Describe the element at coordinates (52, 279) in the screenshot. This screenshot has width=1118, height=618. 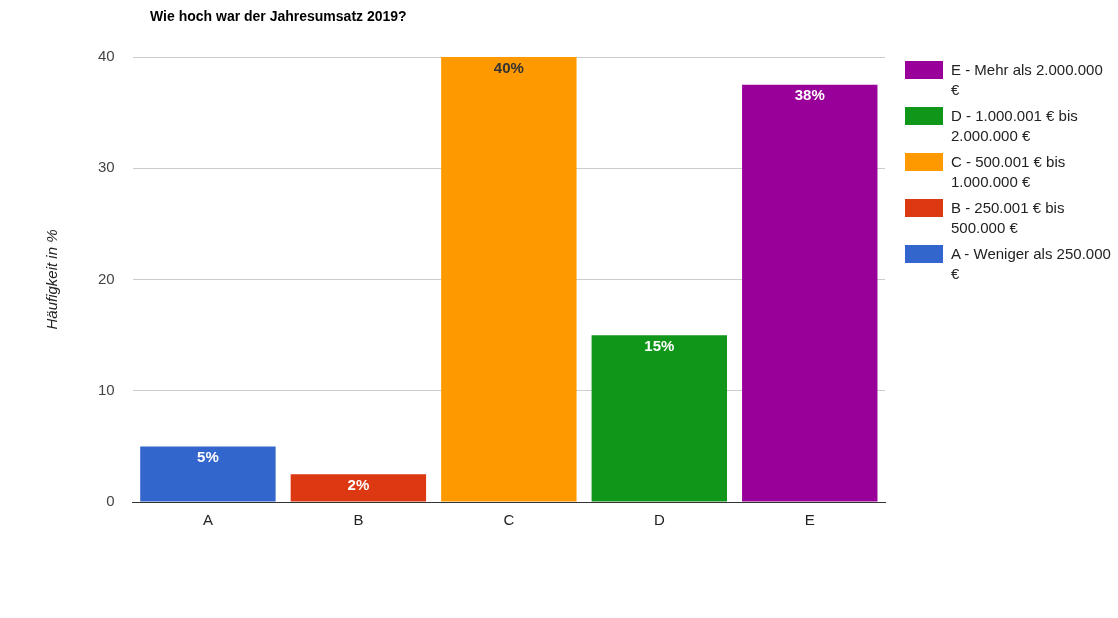
I see `y-axis-title: Häufigkeit in %` at that location.